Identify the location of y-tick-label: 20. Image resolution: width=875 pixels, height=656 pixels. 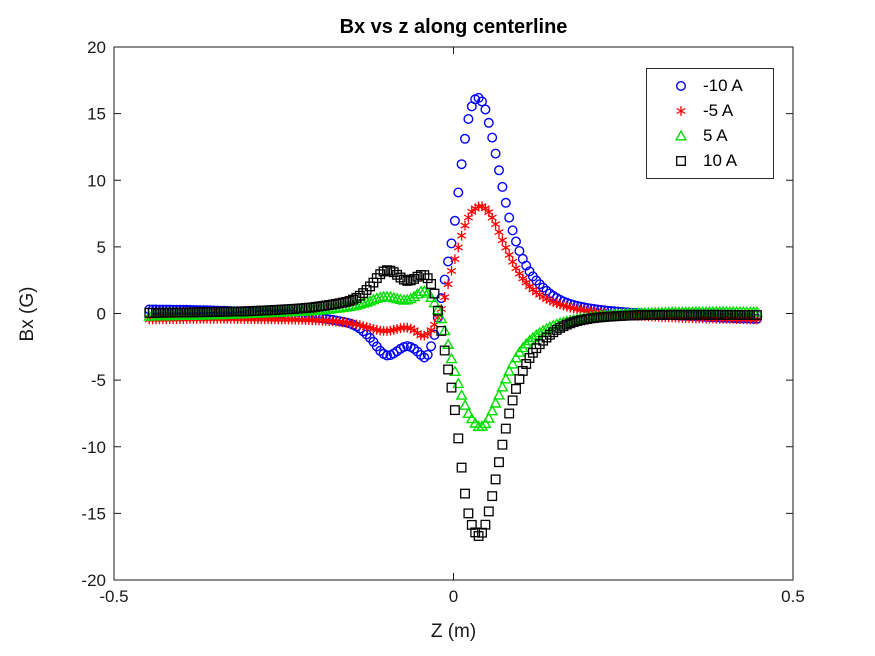
(96, 47).